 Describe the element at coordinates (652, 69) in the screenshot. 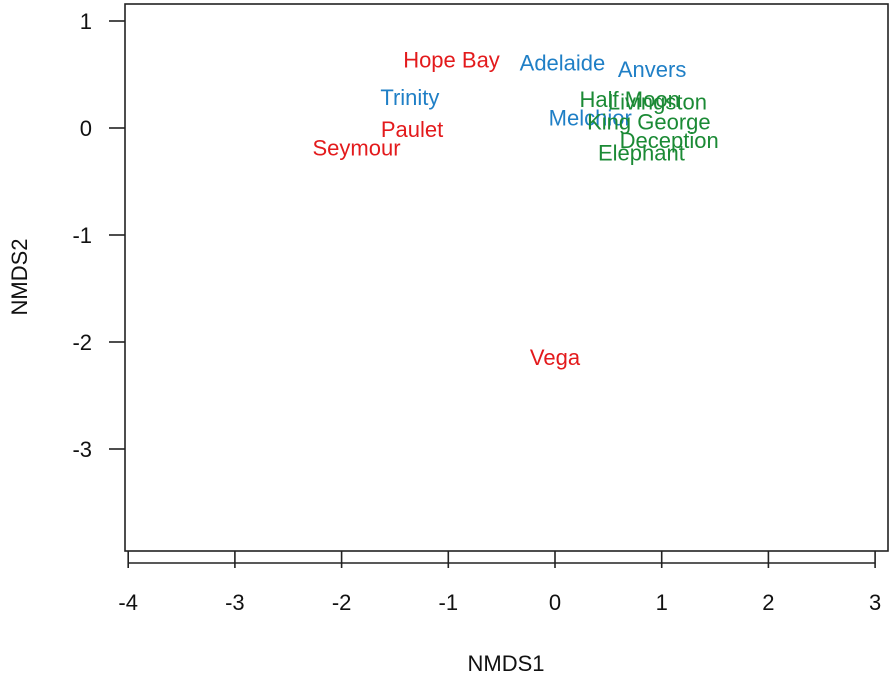

I see `site-label-anvers: Anvers` at that location.